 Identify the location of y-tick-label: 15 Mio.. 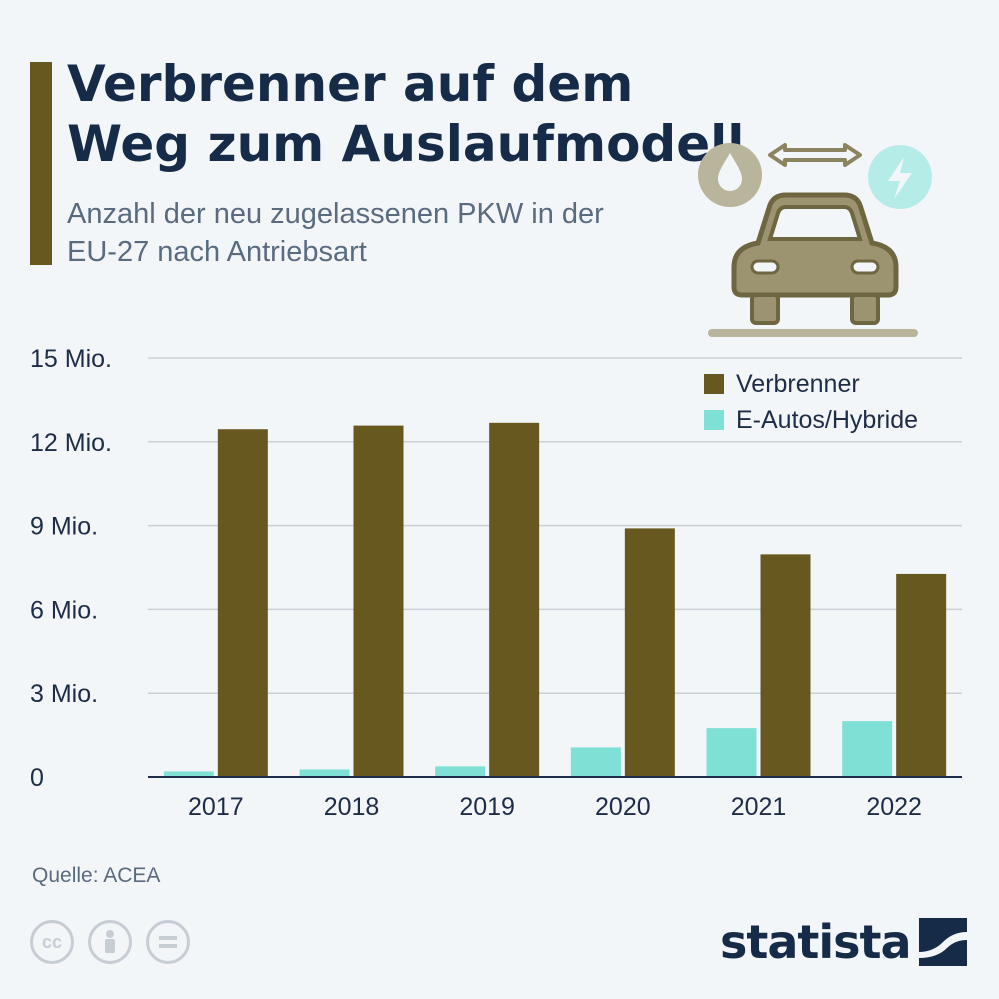
(71, 359).